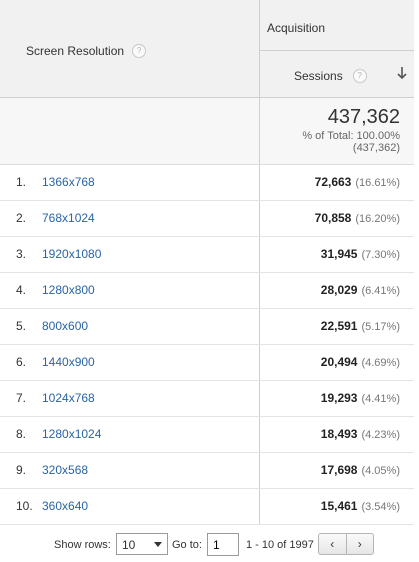  I want to click on row-number: 5., so click(21, 326).